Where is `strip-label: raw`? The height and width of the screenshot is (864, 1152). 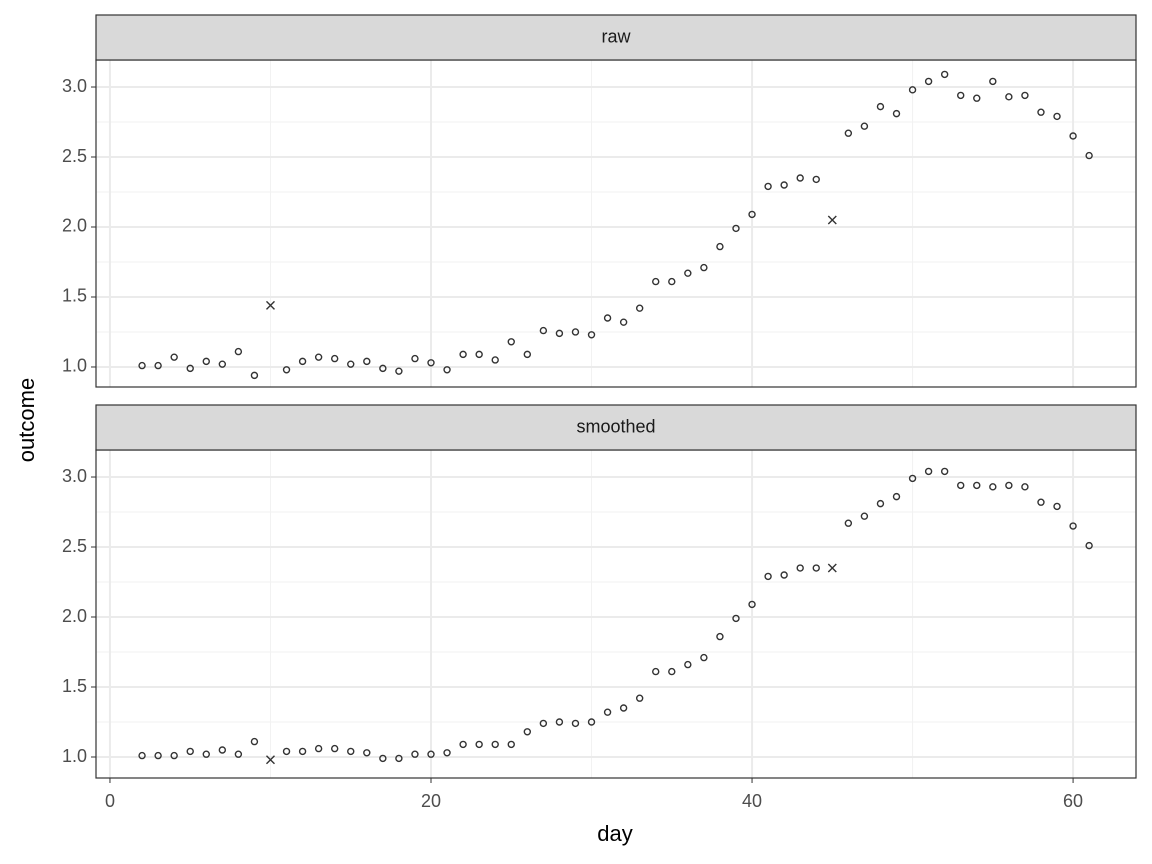
strip-label: raw is located at coordinates (616, 36).